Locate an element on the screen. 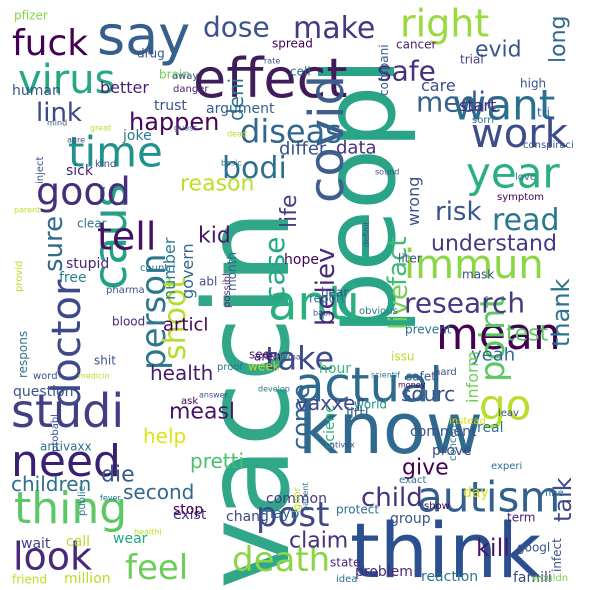 This screenshot has height=590, width=590. word-sound: sound is located at coordinates (387, 172).